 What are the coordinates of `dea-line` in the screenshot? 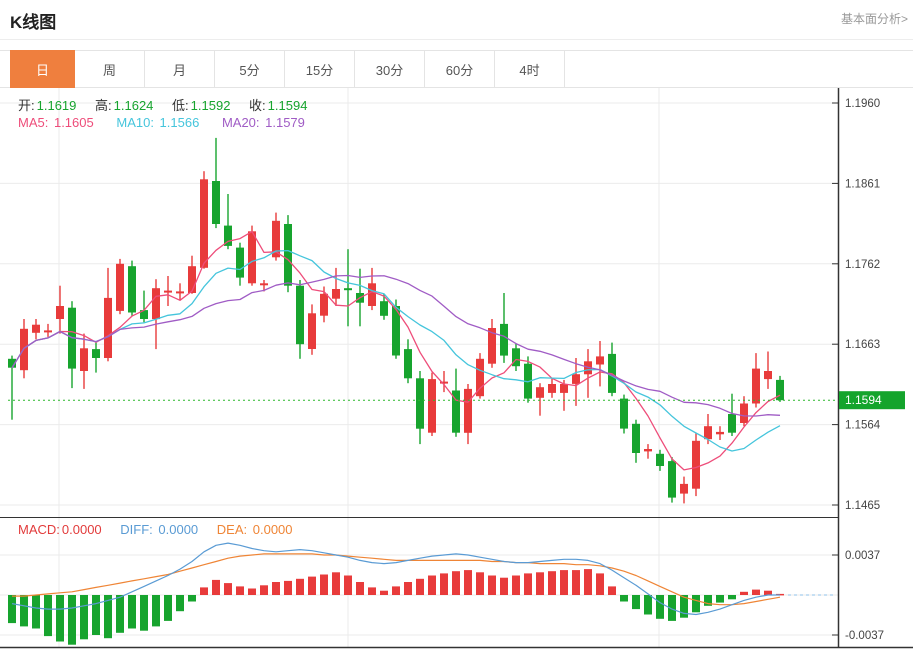 It's located at (396, 579).